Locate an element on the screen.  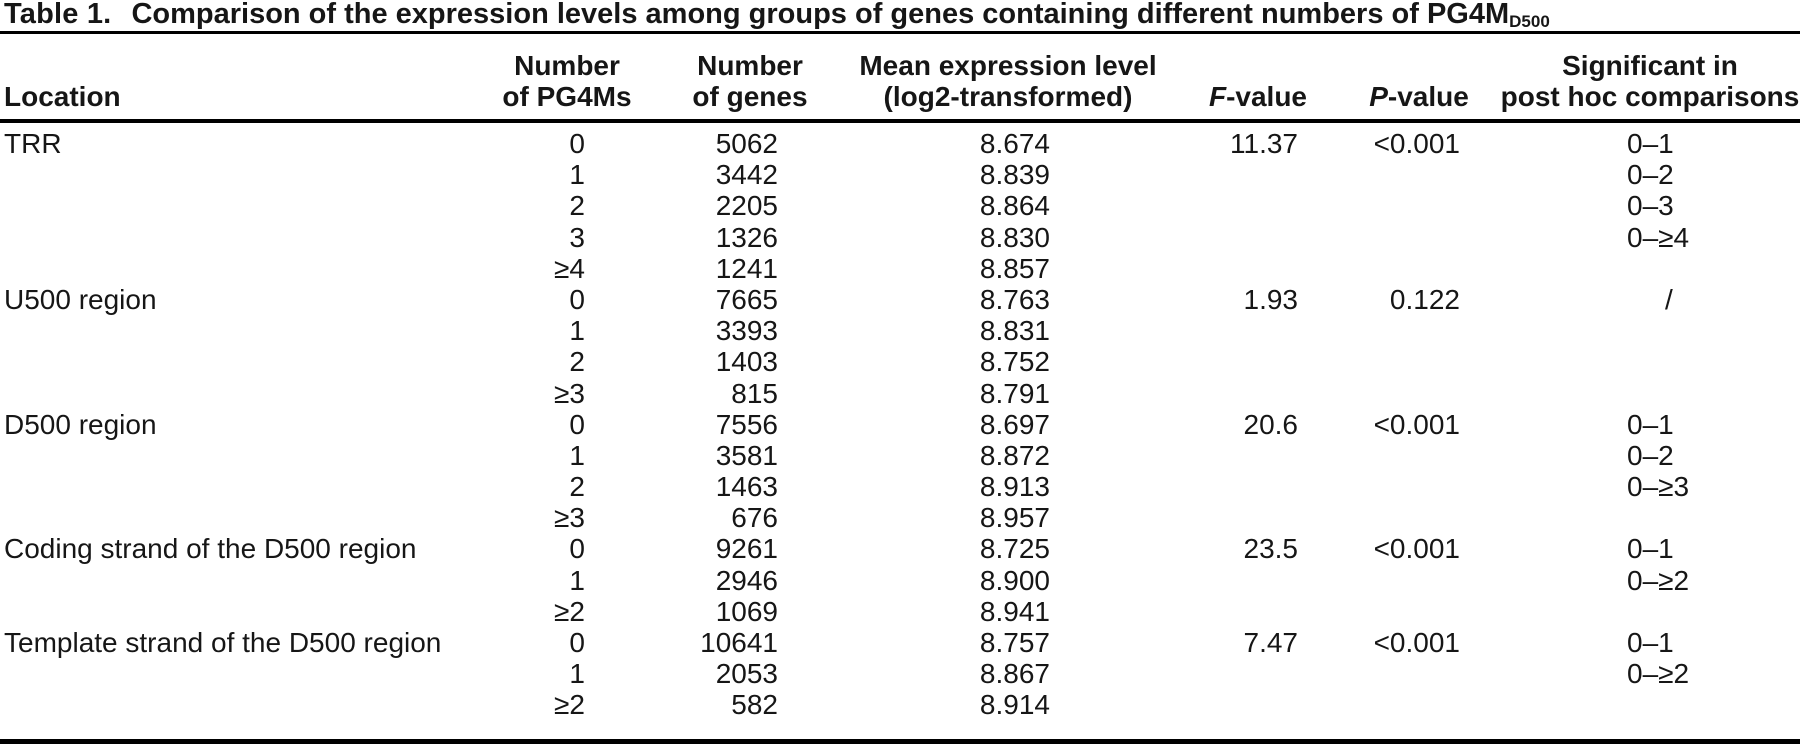
table-row: 2 1403 8.752 is located at coordinates (900, 361).